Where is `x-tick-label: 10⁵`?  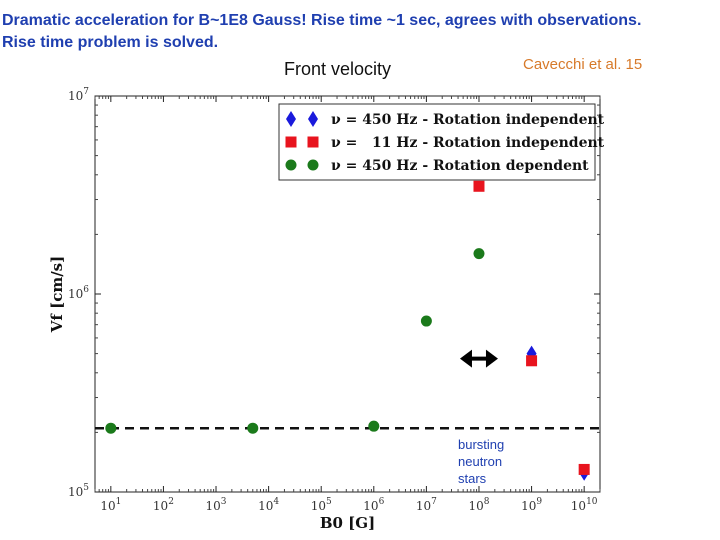 x-tick-label: 10⁵ is located at coordinates (321, 505).